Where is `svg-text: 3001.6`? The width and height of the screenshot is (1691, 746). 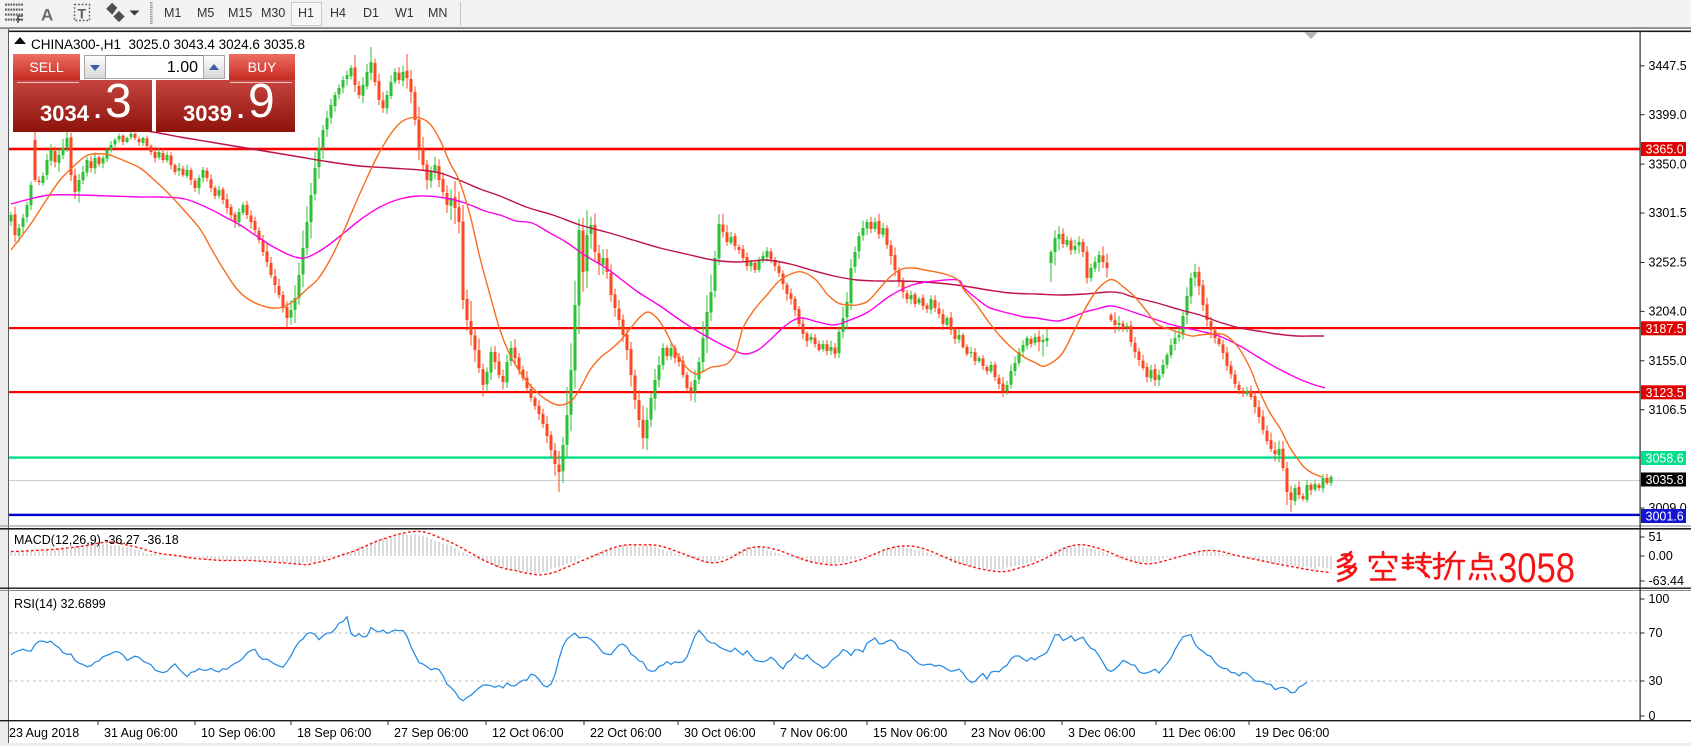
svg-text: 3001.6 is located at coordinates (1665, 517).